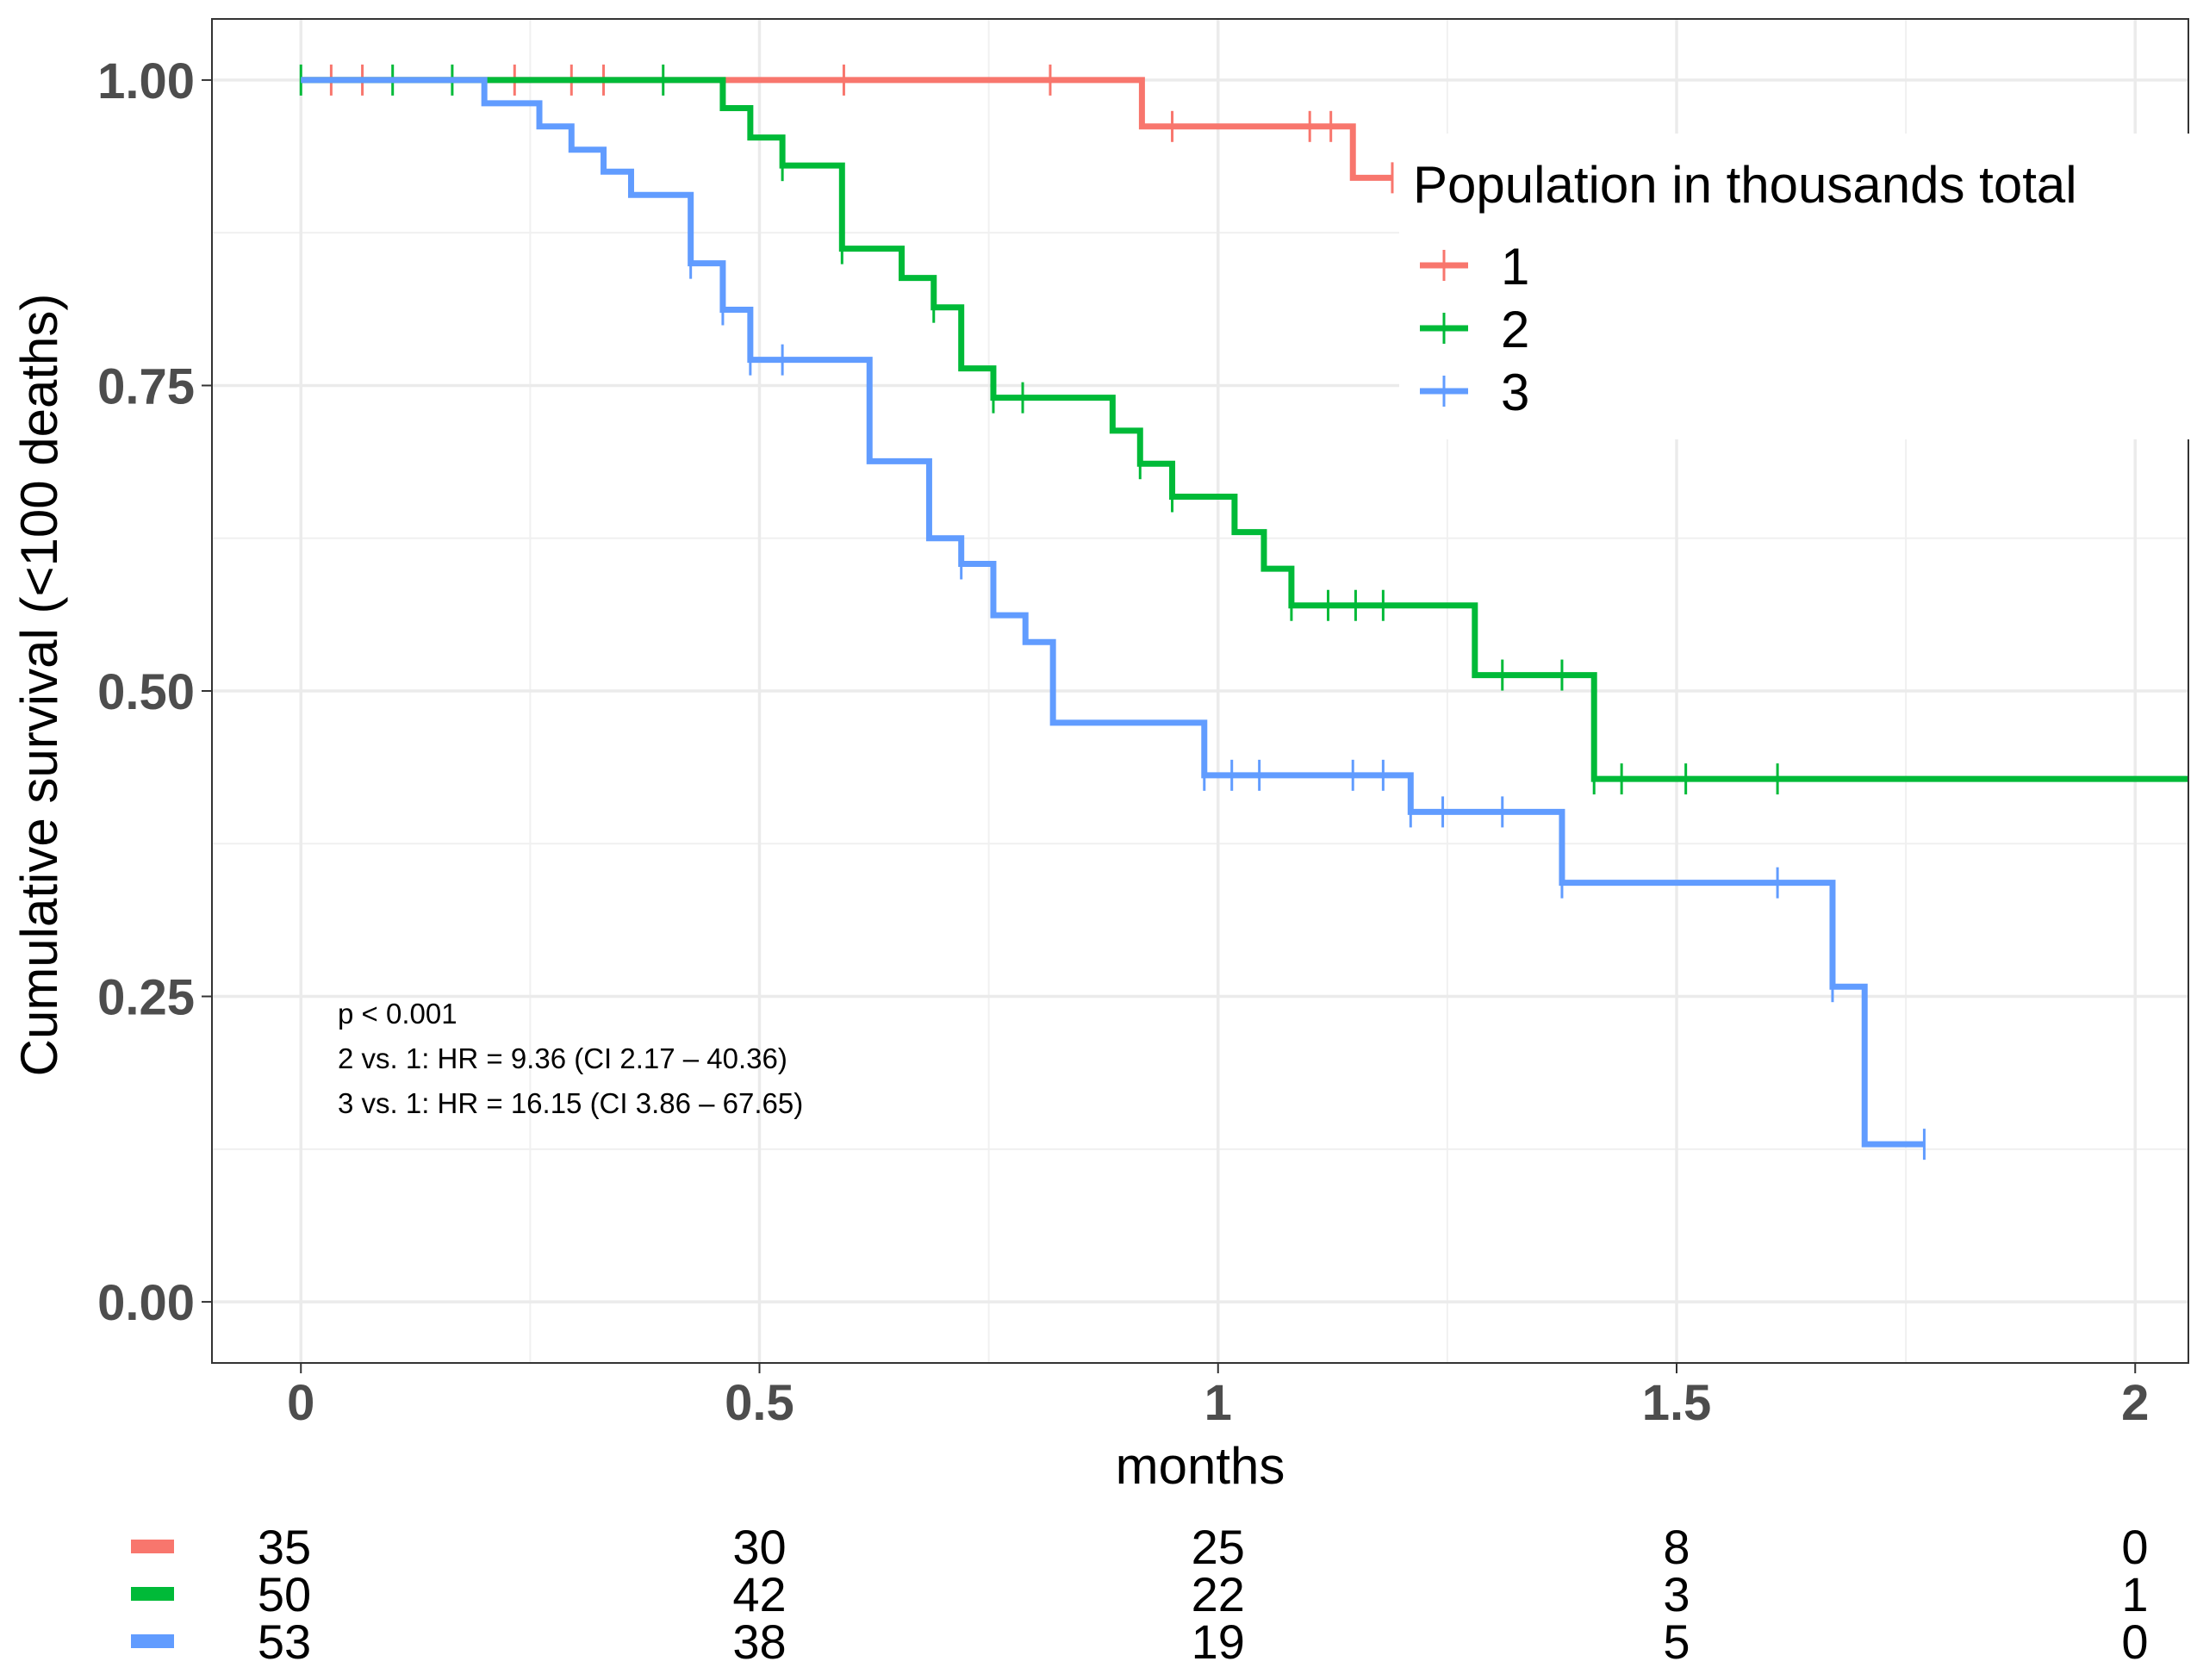 The width and height of the screenshot is (2197, 1680). I want to click on y-axis: 0.00 0.25 0.50 0.75 1.00, so click(154, 692).